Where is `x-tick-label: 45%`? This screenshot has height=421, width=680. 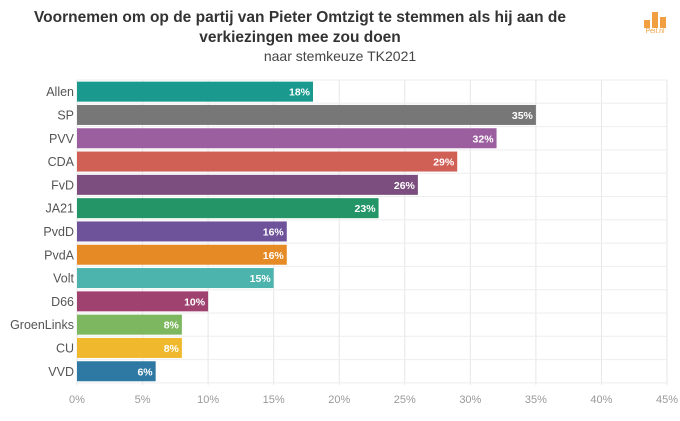 x-tick-label: 45% is located at coordinates (667, 400).